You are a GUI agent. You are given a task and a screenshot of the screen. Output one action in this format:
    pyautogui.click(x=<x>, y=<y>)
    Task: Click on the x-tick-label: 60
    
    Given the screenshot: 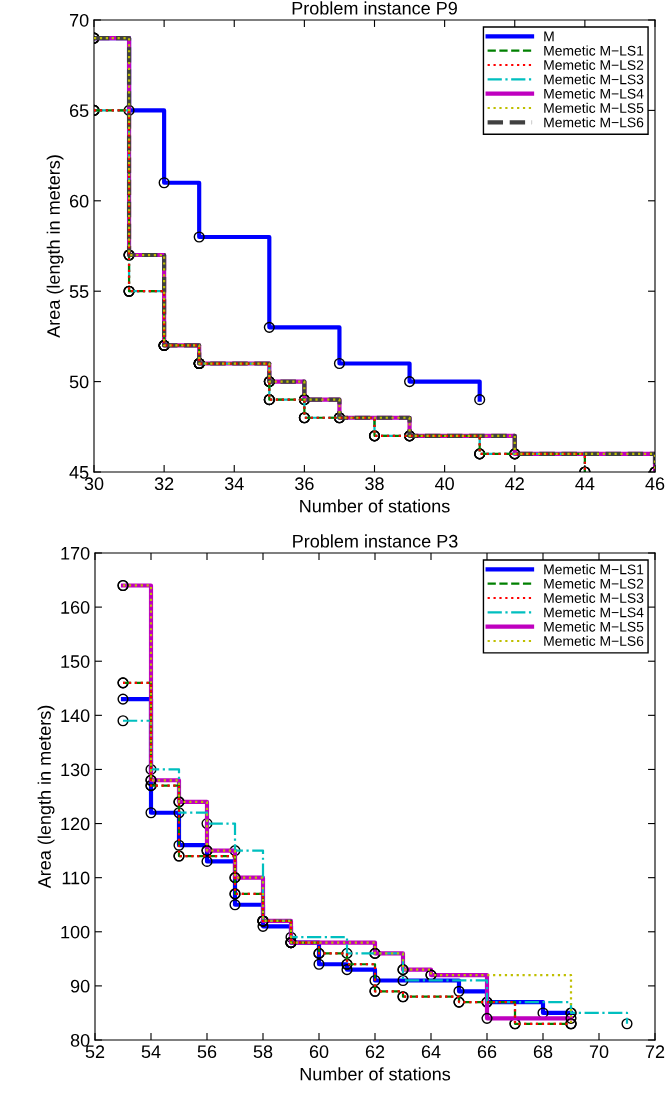 What is the action you would take?
    pyautogui.click(x=319, y=1052)
    